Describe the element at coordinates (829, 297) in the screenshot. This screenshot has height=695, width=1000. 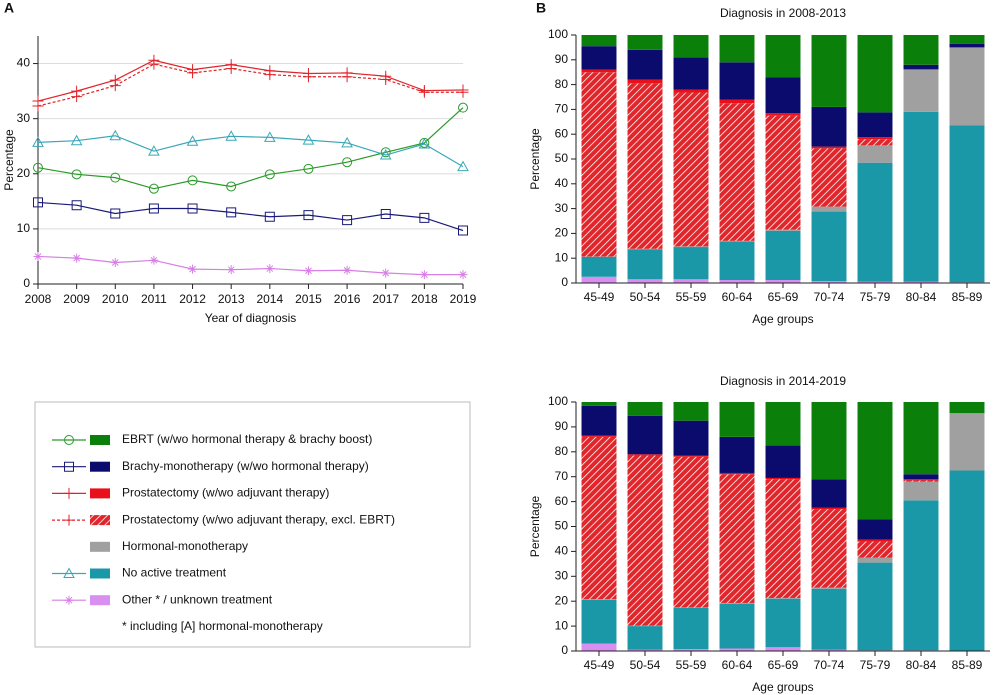
I see `x-tick-label: 70-74` at that location.